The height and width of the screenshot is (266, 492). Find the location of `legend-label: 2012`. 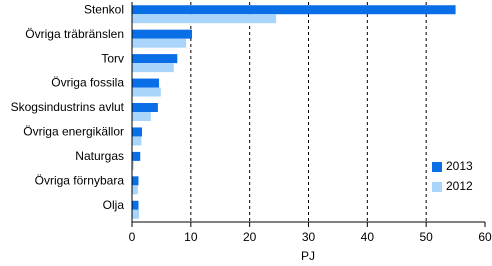

legend-label: 2012 is located at coordinates (459, 186).